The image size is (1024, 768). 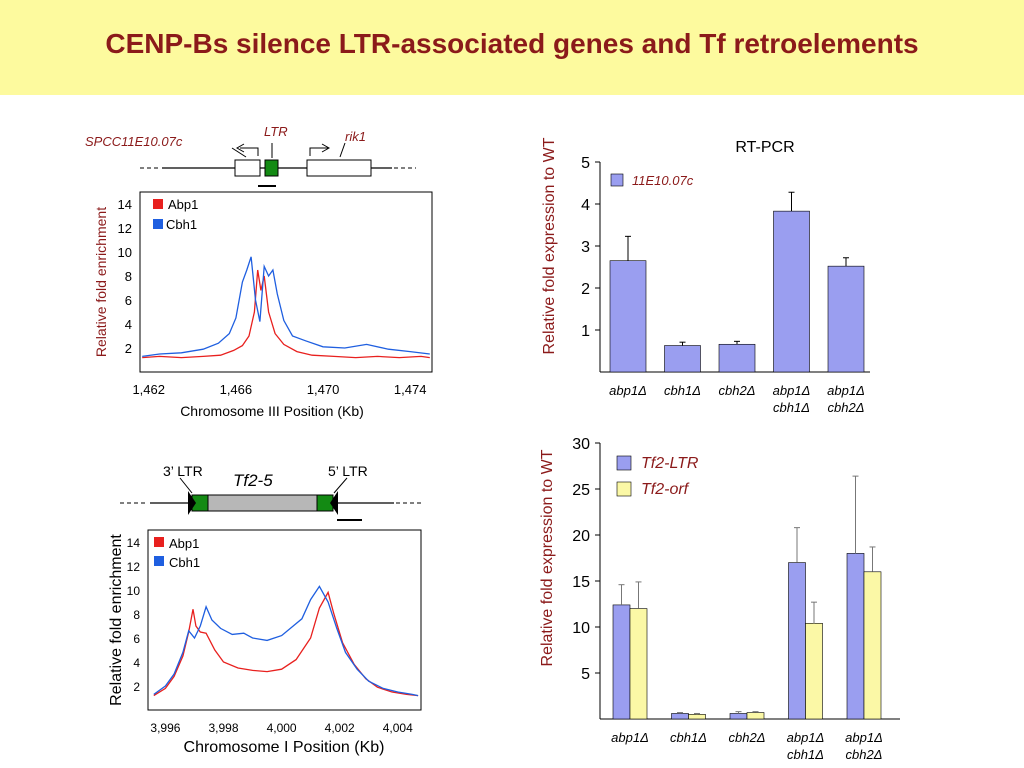 What do you see at coordinates (340, 728) in the screenshot?
I see `x-tick-label: 4,002` at bounding box center [340, 728].